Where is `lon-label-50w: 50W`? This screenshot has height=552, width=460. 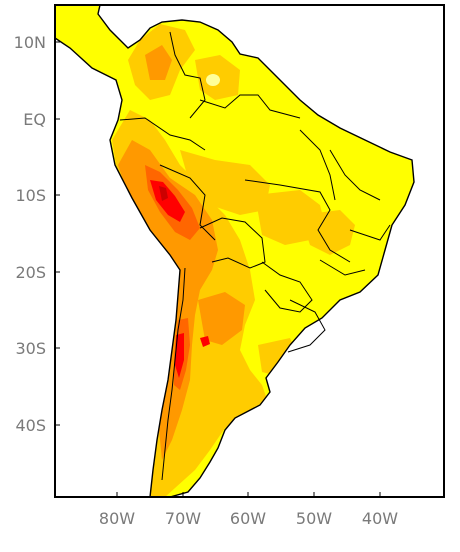 lon-label-50w: 50W is located at coordinates (314, 518).